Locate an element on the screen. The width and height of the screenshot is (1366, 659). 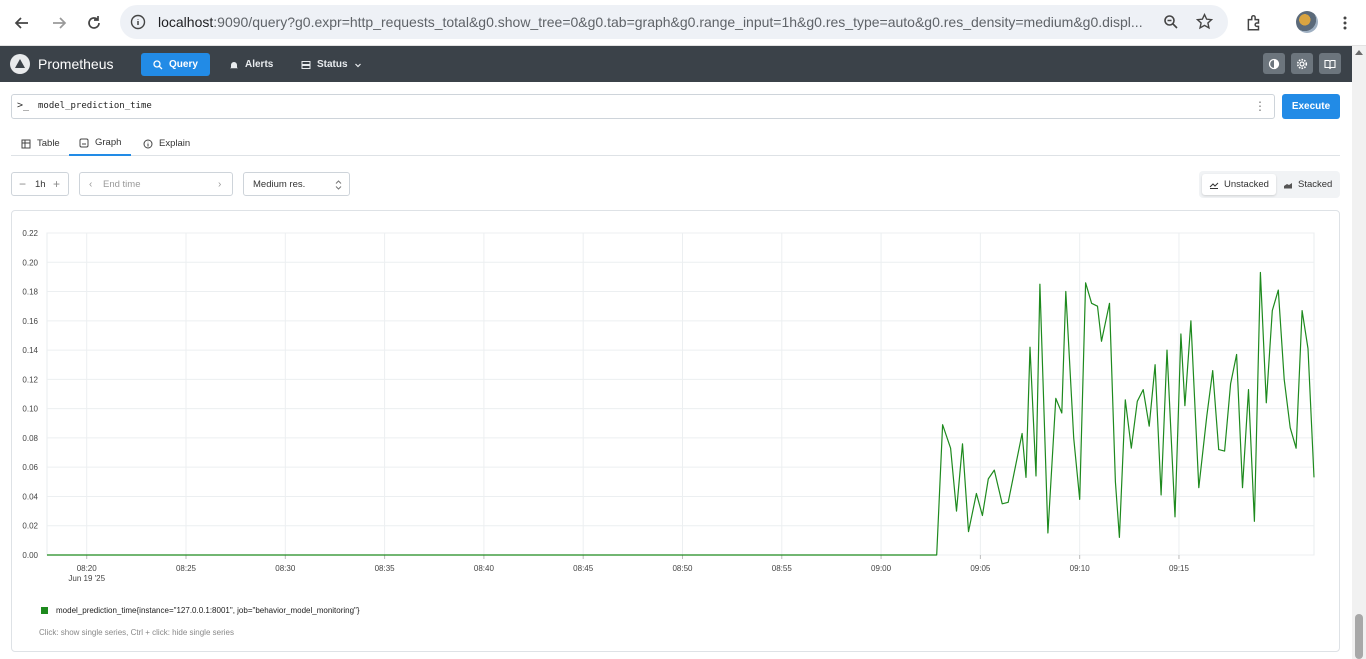
scrollbar-thumb is located at coordinates (1359, 636).